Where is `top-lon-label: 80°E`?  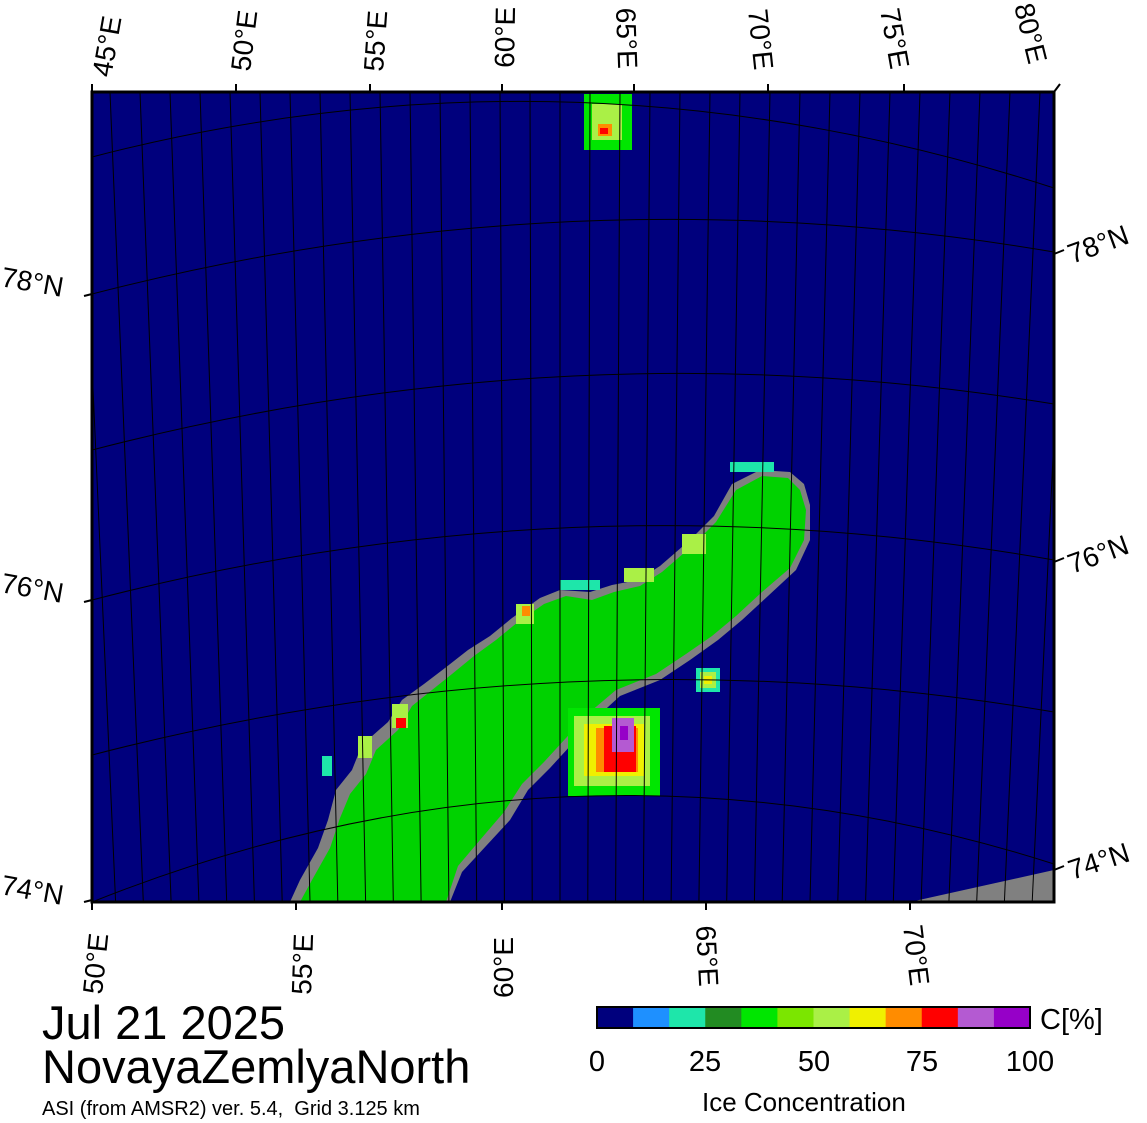
top-lon-label: 80°E is located at coordinates (1030, 33).